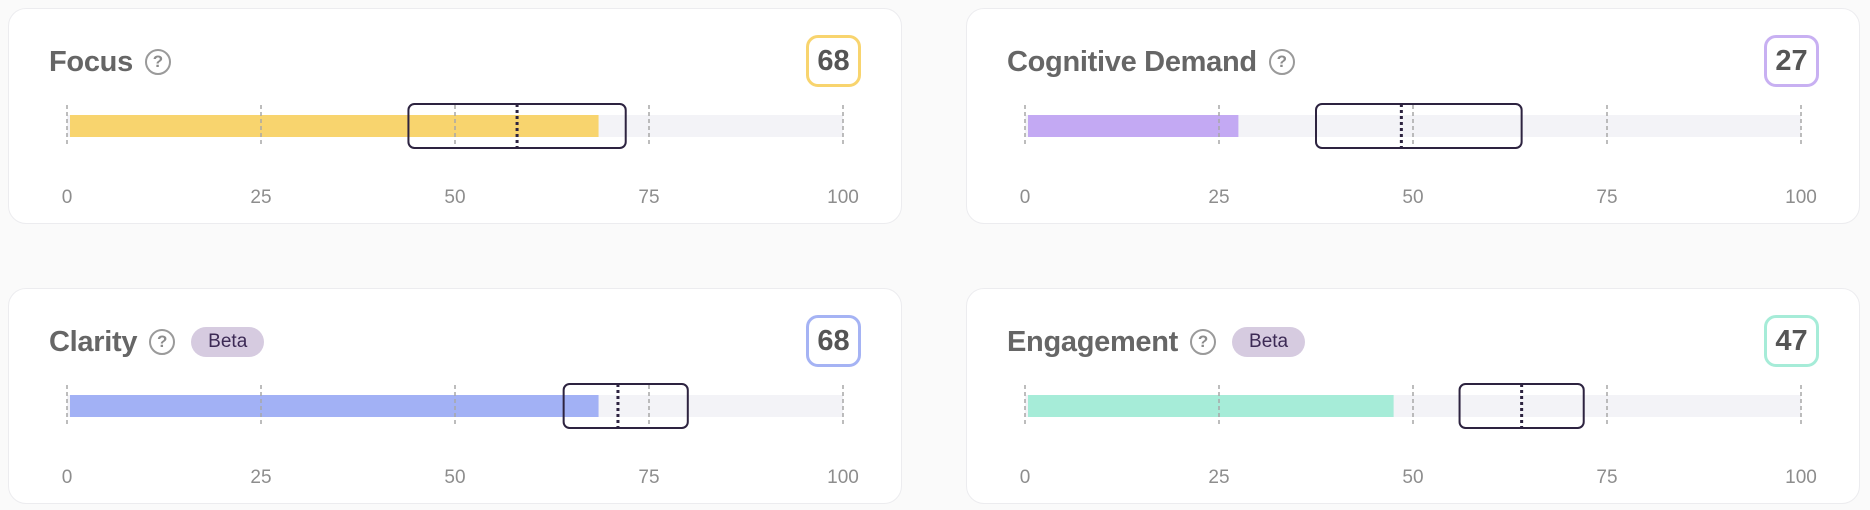  What do you see at coordinates (1093, 341) in the screenshot?
I see `card-title: Engagement` at bounding box center [1093, 341].